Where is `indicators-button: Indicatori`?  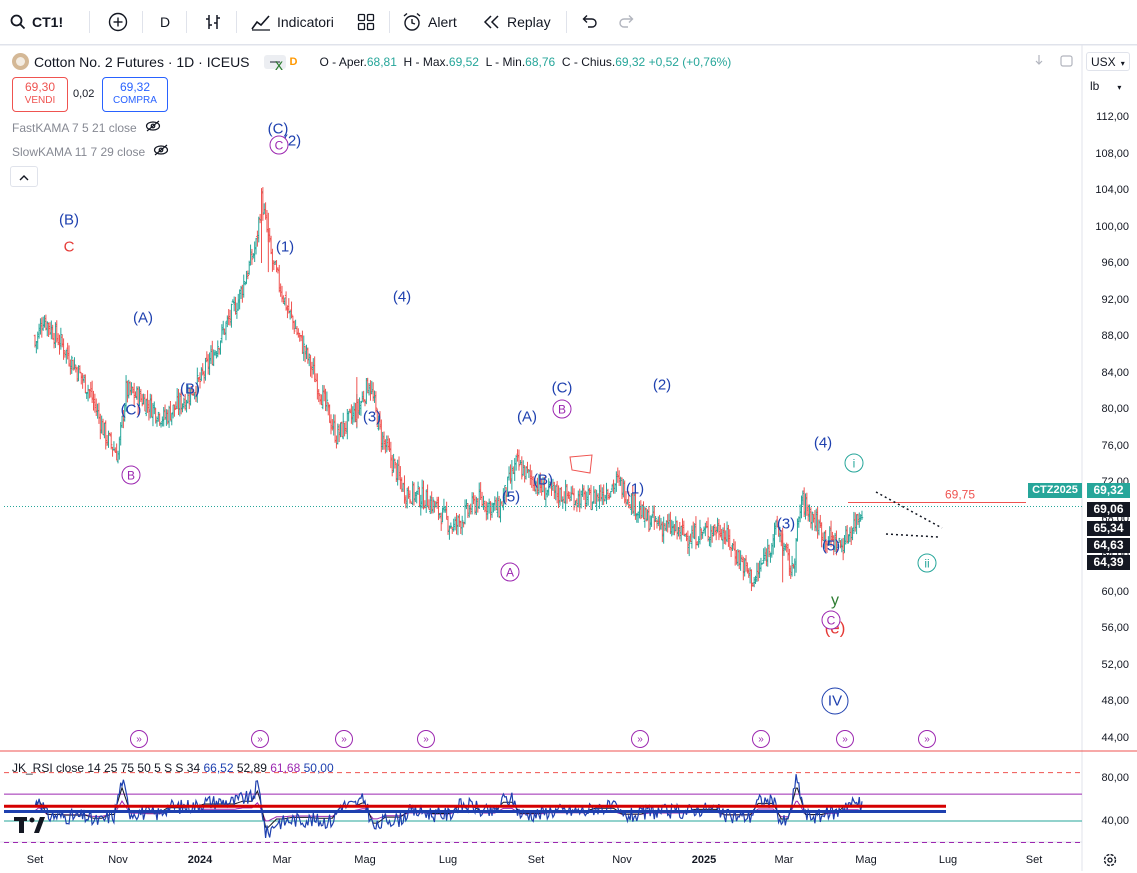 indicators-button: Indicatori is located at coordinates (292, 22).